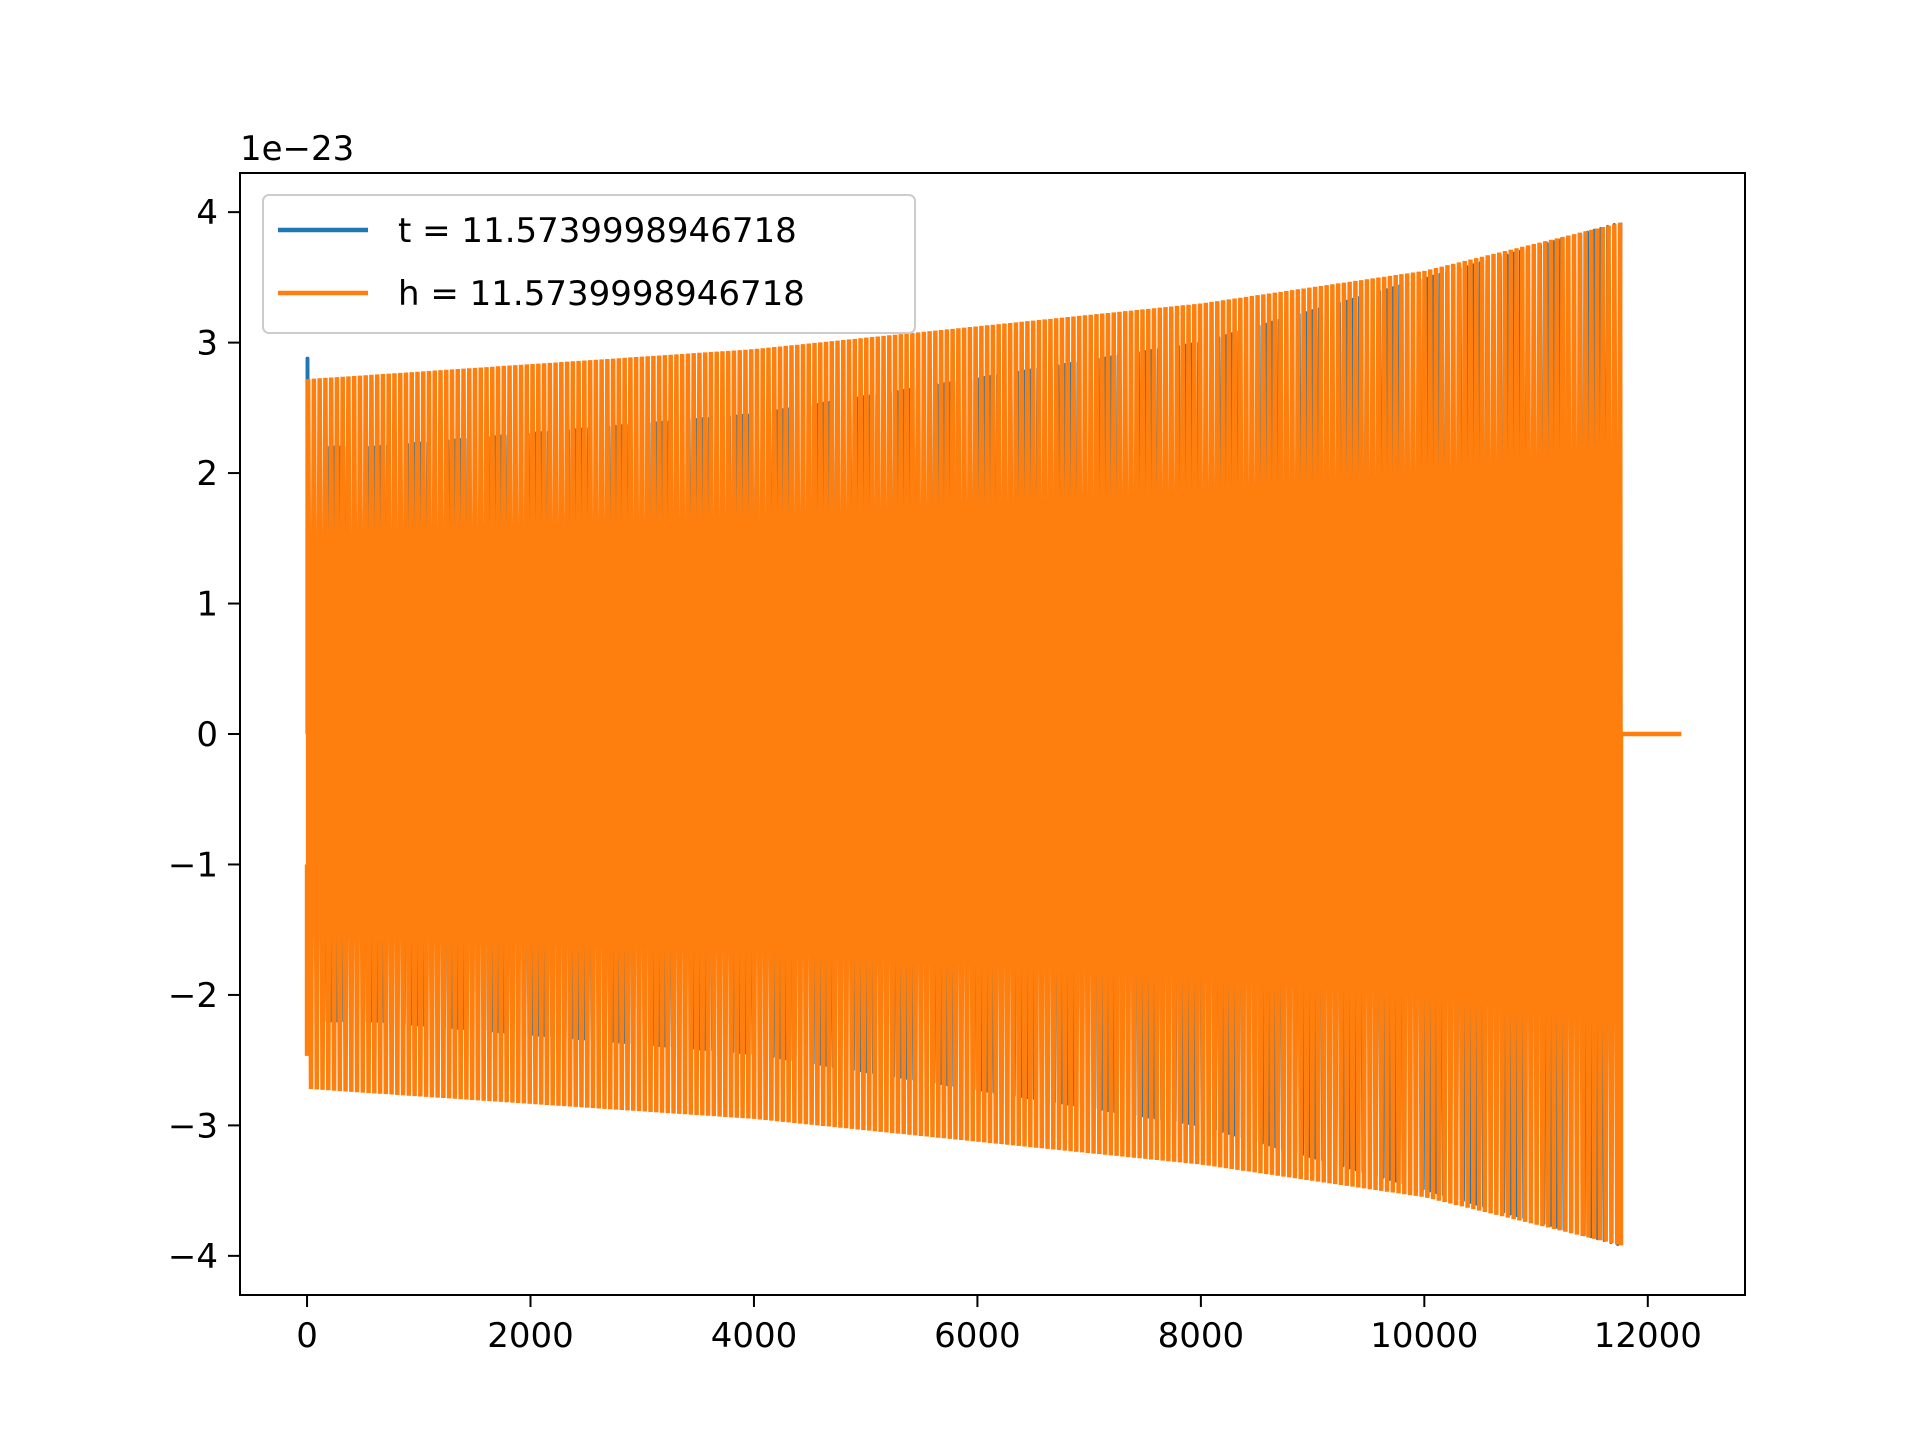  I want to click on y-axis-ticks: 4 3 2 1 0 −1 −2 −3 −4, so click(204, 735).